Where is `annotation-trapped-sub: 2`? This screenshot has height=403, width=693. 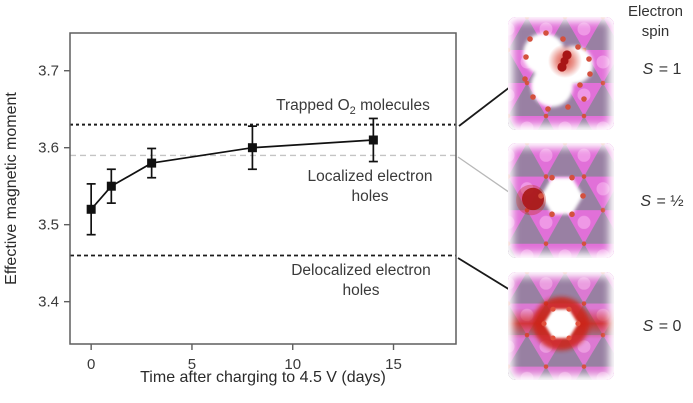
annotation-trapped-sub: 2 is located at coordinates (352, 111).